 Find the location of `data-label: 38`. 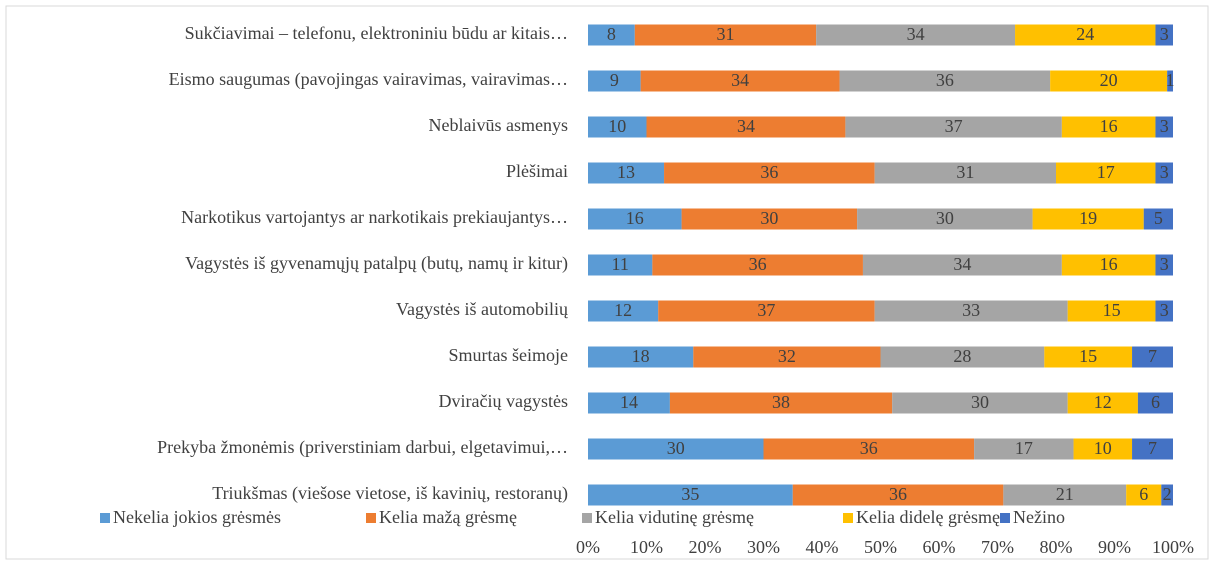

data-label: 38 is located at coordinates (781, 402).